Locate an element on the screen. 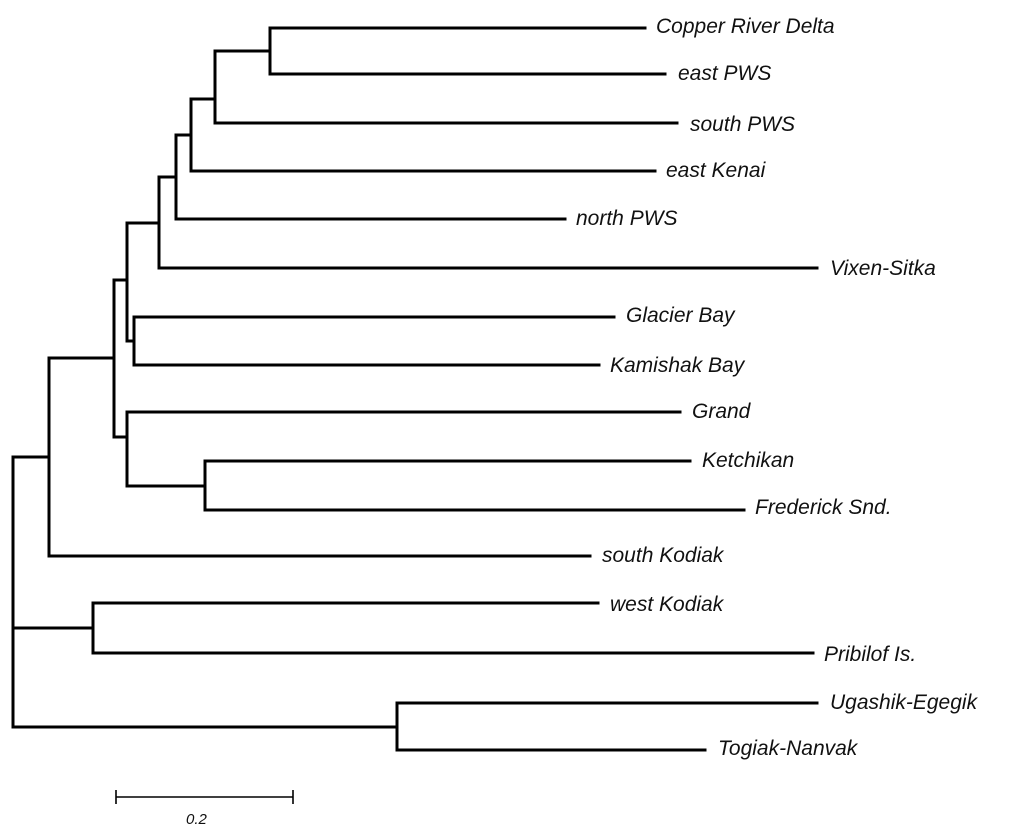 The height and width of the screenshot is (828, 1023). leaf-label-glacier-bay: Glacier Bay is located at coordinates (681, 315).